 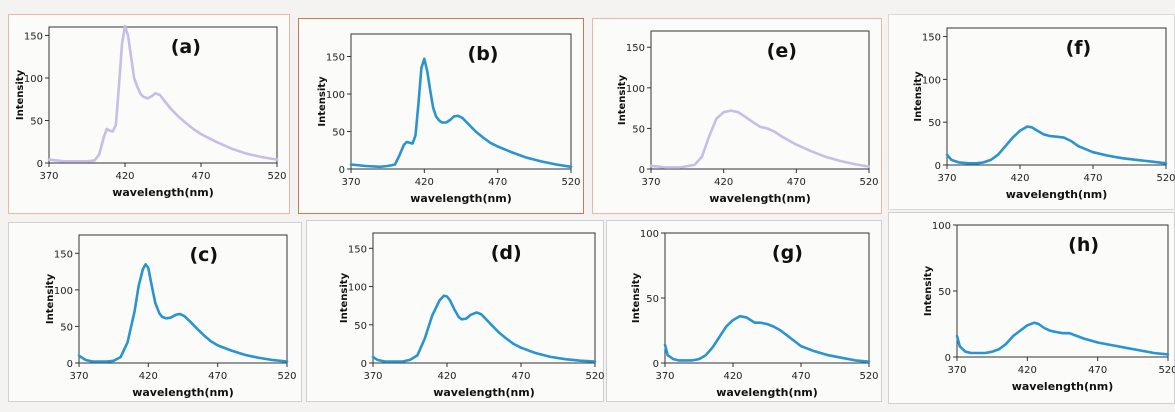 I want to click on panel-label: (d), so click(x=506, y=253).